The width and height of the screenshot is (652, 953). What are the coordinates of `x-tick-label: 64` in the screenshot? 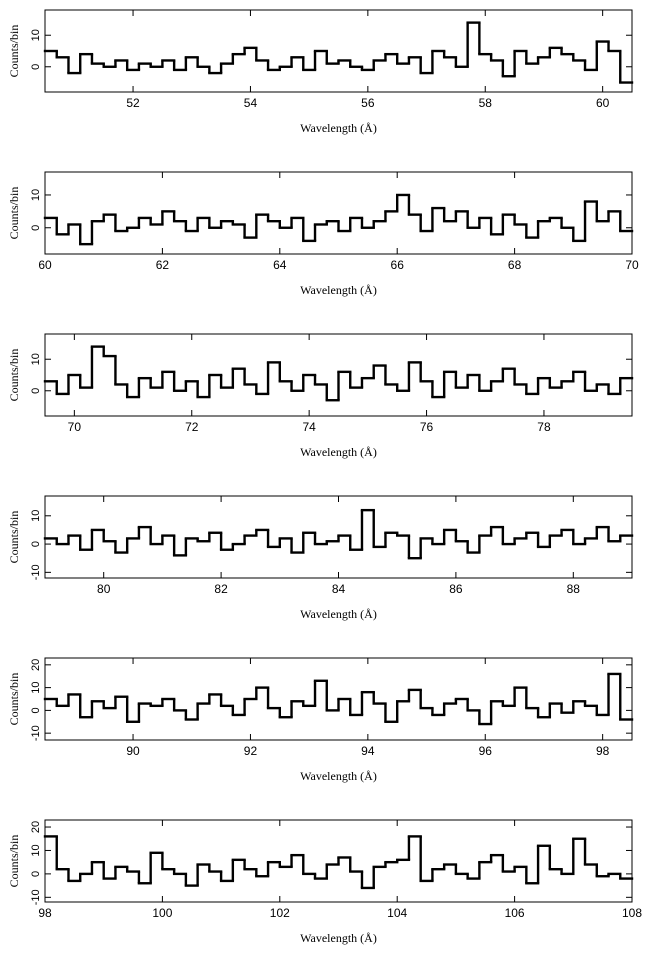 It's located at (280, 265).